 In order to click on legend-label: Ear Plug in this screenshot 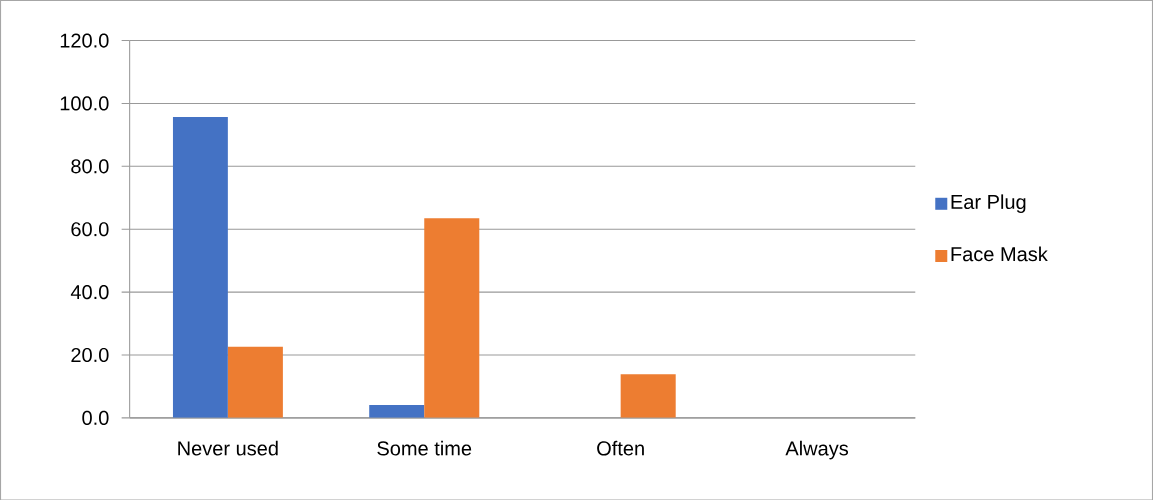, I will do `click(988, 203)`.